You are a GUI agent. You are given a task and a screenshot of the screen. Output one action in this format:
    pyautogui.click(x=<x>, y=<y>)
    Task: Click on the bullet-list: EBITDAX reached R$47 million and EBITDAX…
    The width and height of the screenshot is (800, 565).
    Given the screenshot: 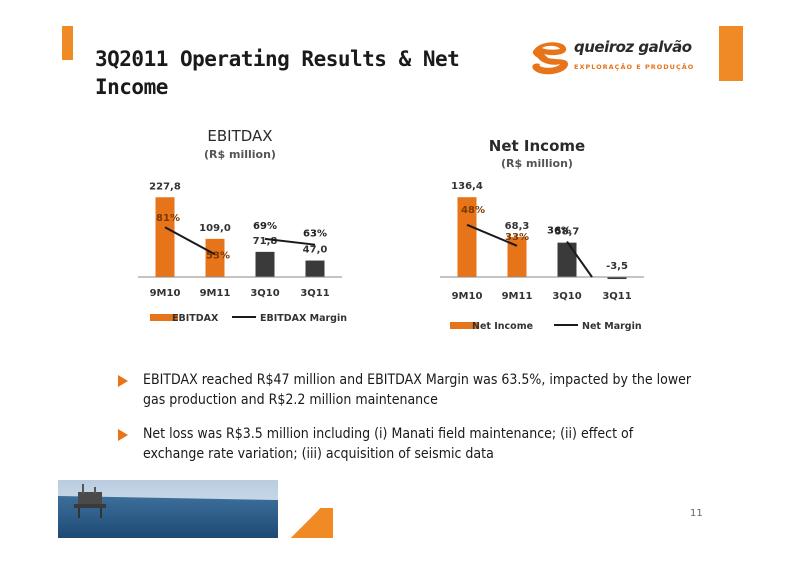 What is the action you would take?
    pyautogui.click(x=408, y=424)
    